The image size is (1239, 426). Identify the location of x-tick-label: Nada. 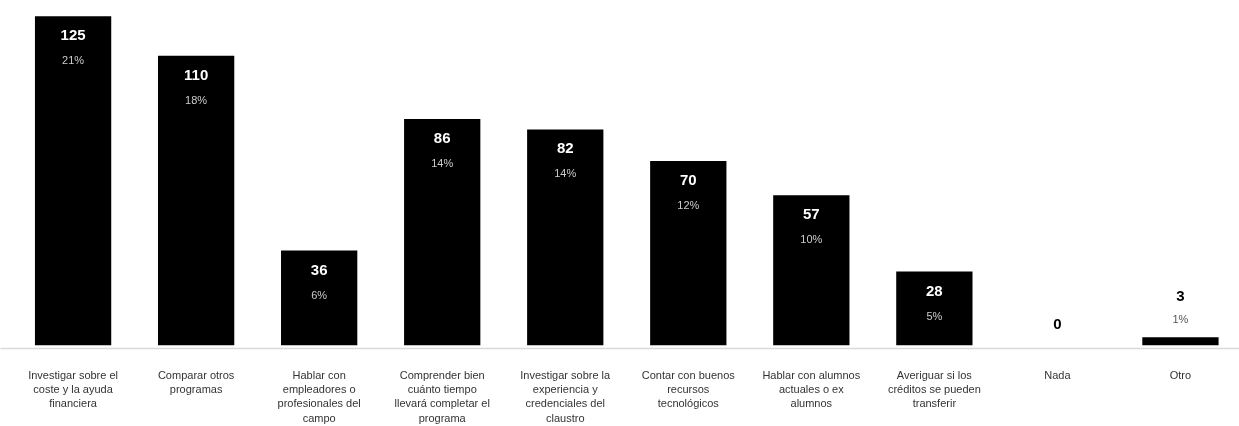
(1058, 374).